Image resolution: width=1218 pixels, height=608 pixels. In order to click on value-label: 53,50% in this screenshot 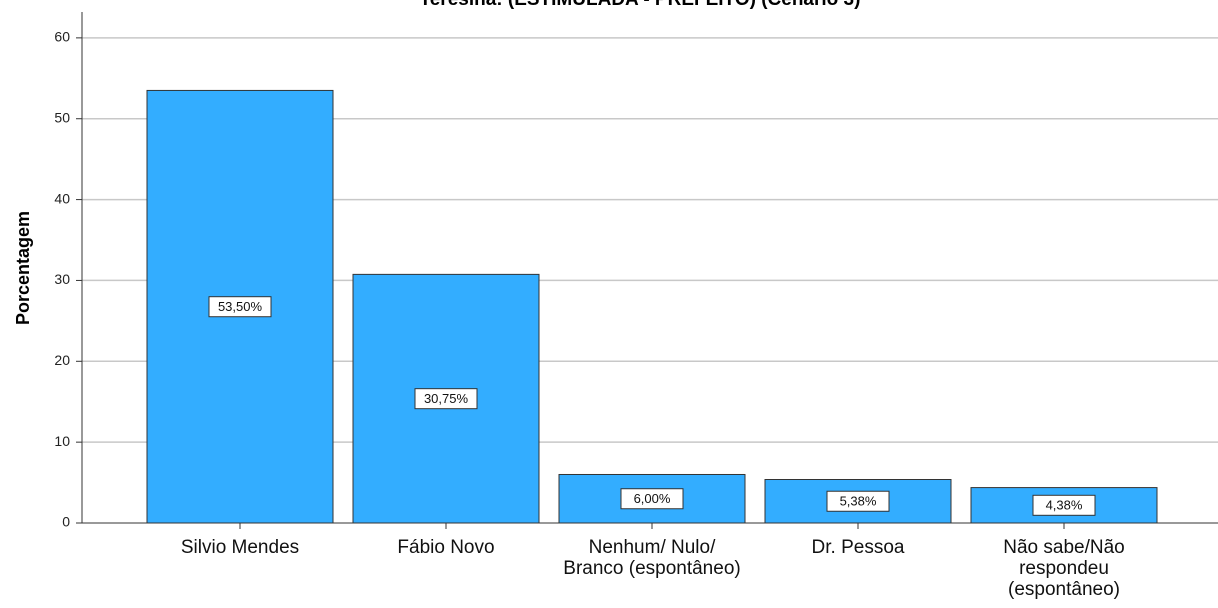, I will do `click(240, 306)`.